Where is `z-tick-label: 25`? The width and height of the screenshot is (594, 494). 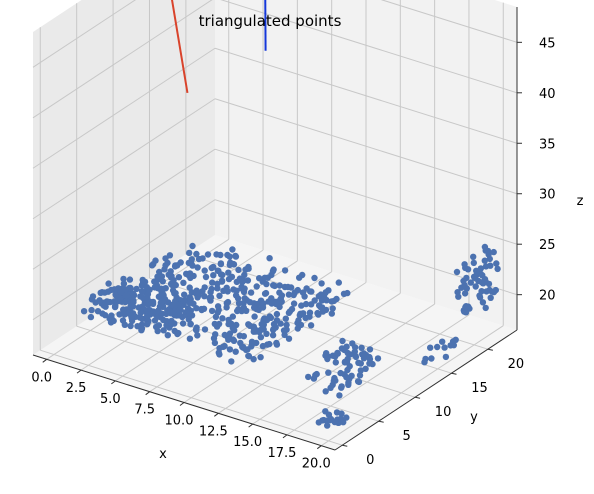
z-tick-label: 25 is located at coordinates (547, 245).